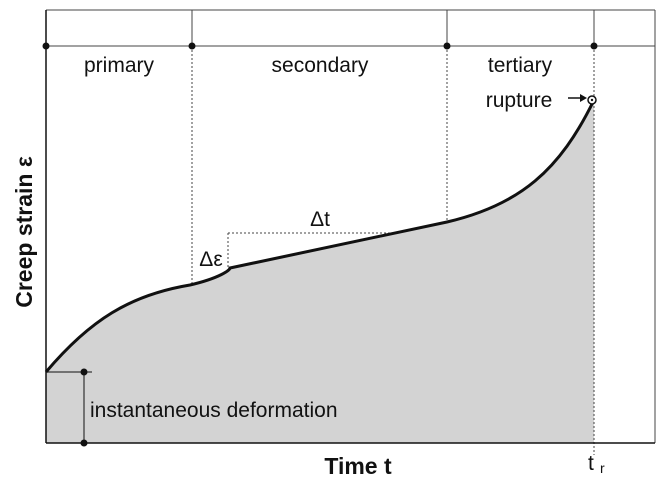  Describe the element at coordinates (119, 65) in the screenshot. I see `stage-label: primary` at that location.